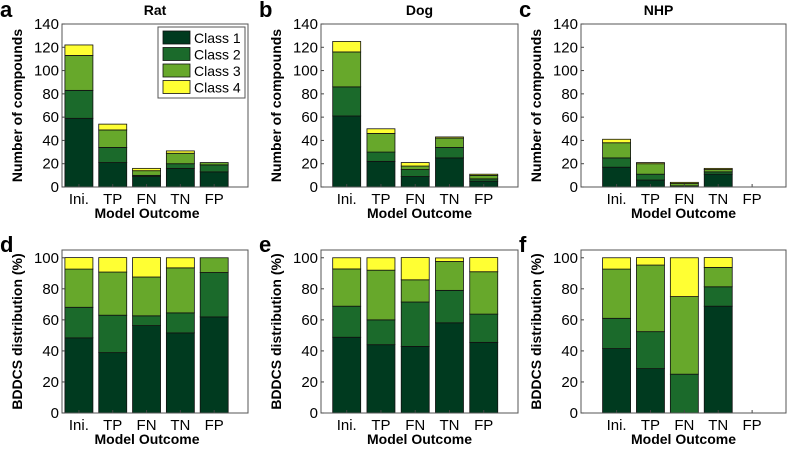 This screenshot has height=450, width=787. Describe the element at coordinates (180, 373) in the screenshot. I see `bar-d-tn-class1` at that location.